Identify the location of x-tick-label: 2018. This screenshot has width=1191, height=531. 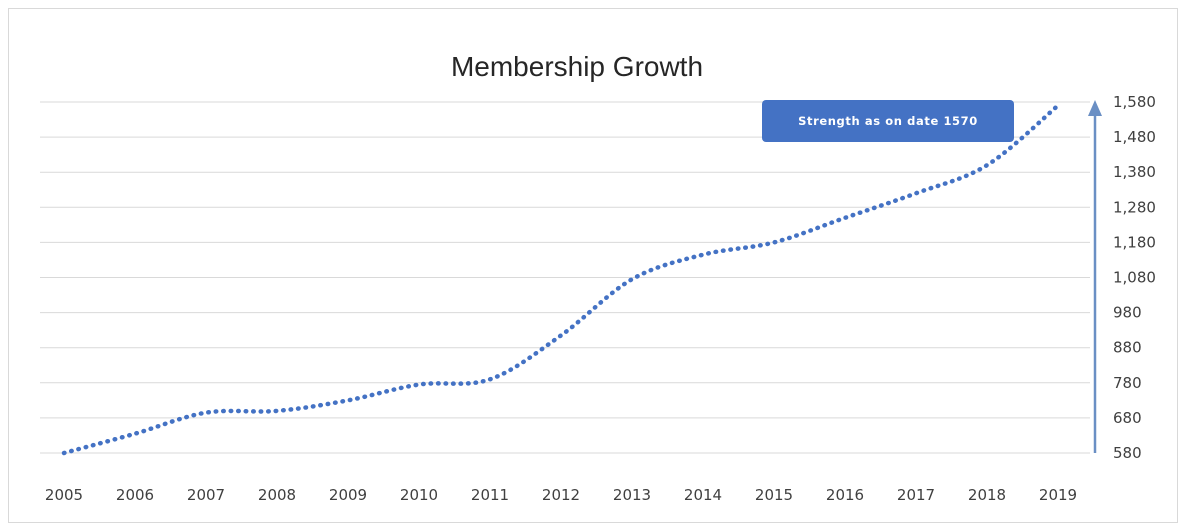
(987, 495).